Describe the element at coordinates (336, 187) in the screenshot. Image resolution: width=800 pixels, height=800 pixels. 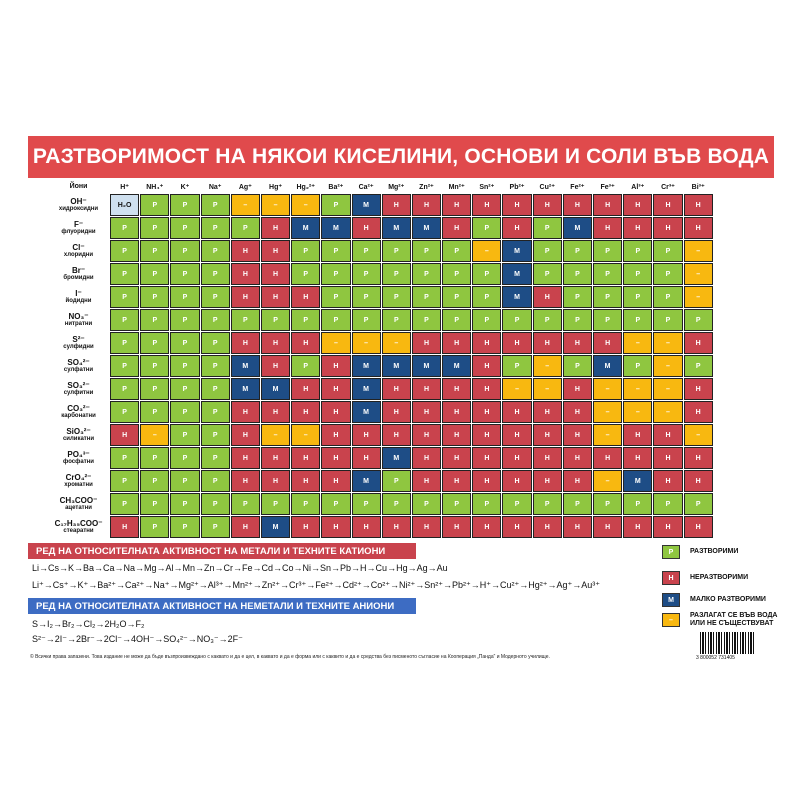
I see `cation-header: Ba²⁺` at that location.